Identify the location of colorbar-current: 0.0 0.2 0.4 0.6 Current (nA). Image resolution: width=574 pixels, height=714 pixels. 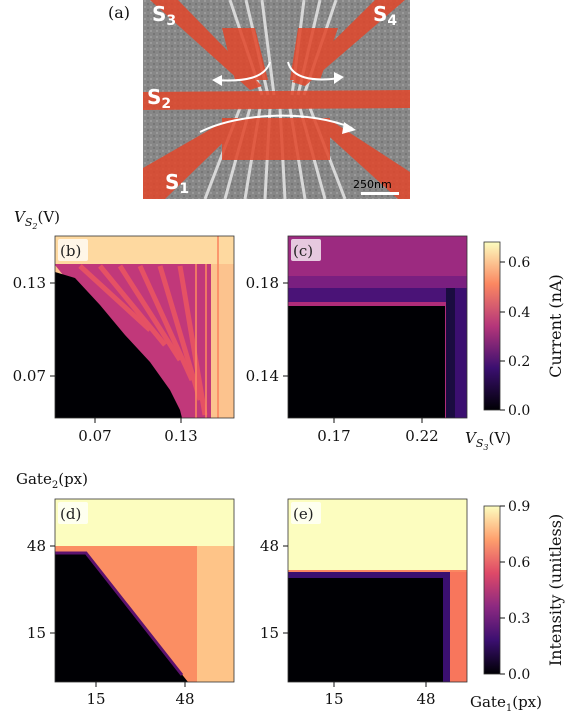
(524, 330).